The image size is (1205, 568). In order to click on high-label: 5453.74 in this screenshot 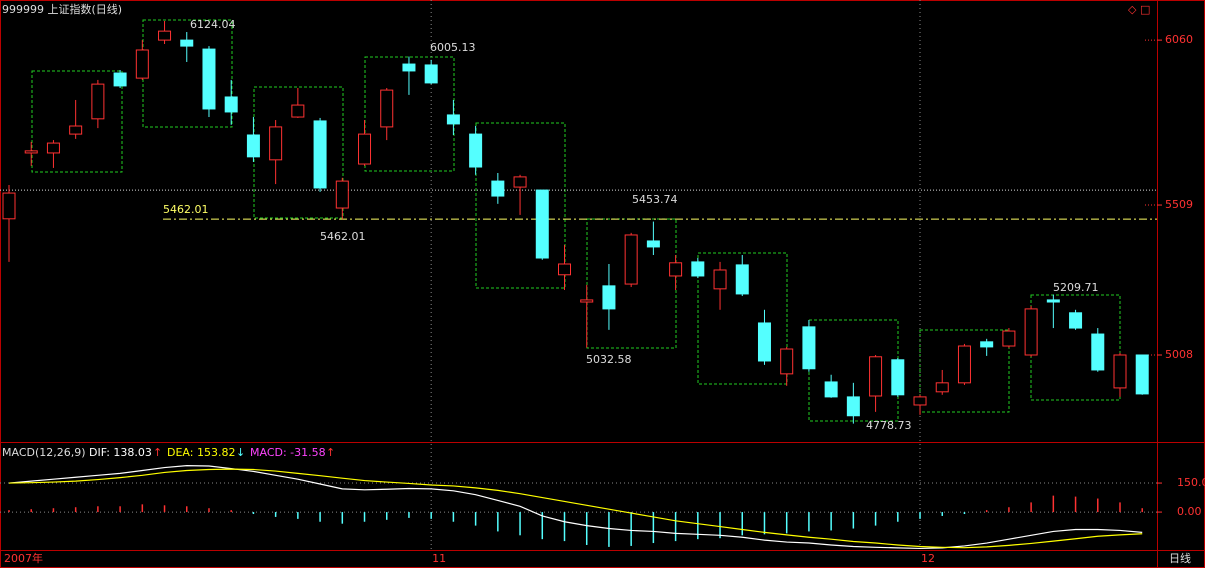, I will do `click(655, 199)`.